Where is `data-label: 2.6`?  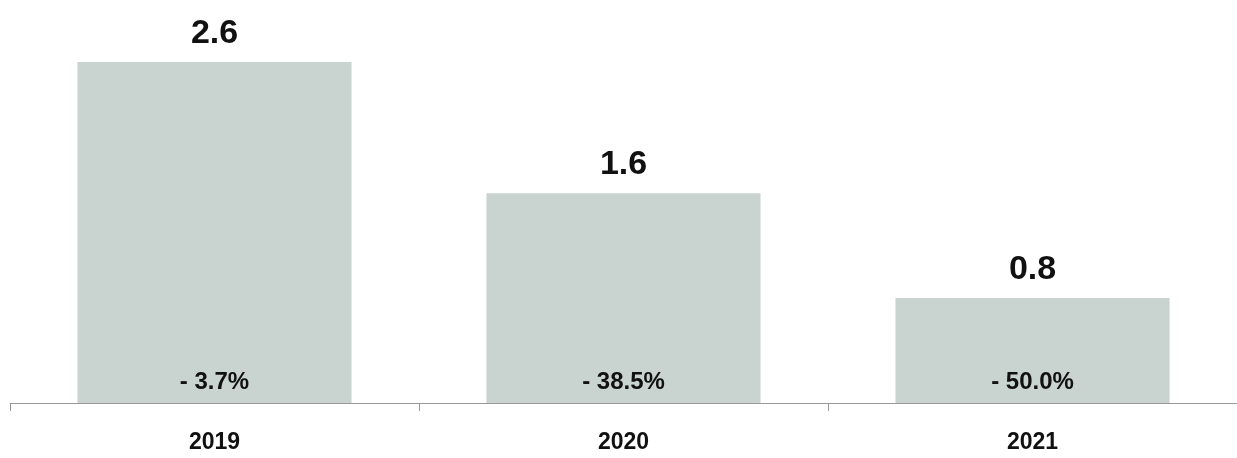 data-label: 2.6 is located at coordinates (214, 31).